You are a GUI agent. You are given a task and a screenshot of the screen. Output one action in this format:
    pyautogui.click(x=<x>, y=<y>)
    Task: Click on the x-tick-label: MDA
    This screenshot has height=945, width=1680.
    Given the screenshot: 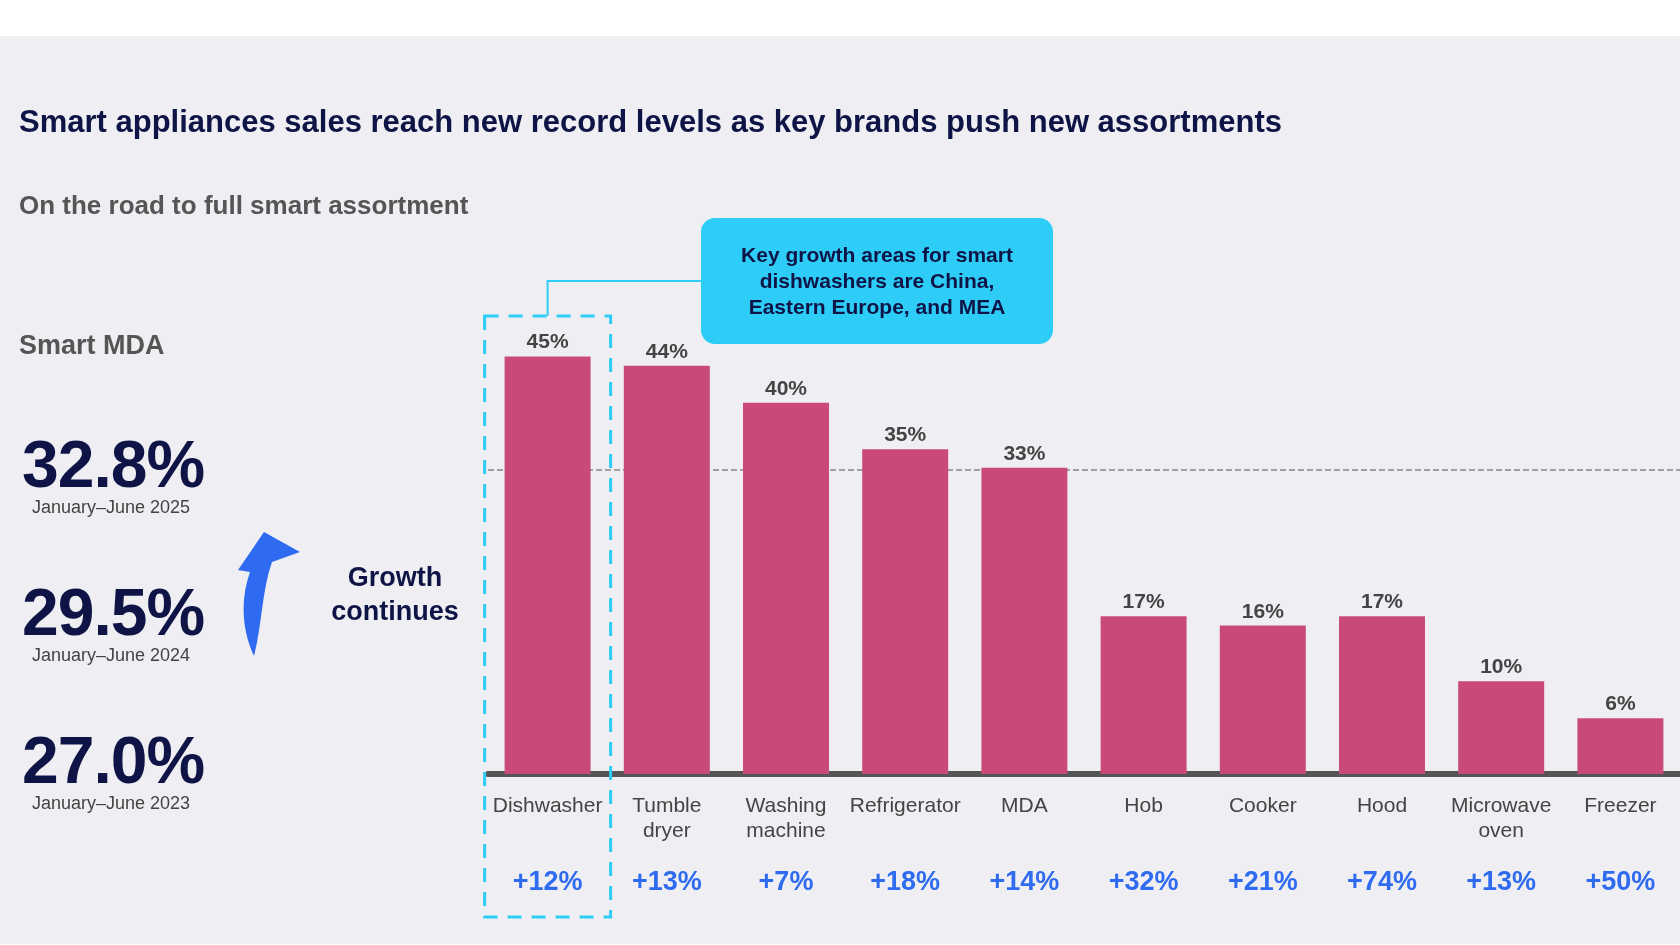 What is the action you would take?
    pyautogui.click(x=1024, y=804)
    